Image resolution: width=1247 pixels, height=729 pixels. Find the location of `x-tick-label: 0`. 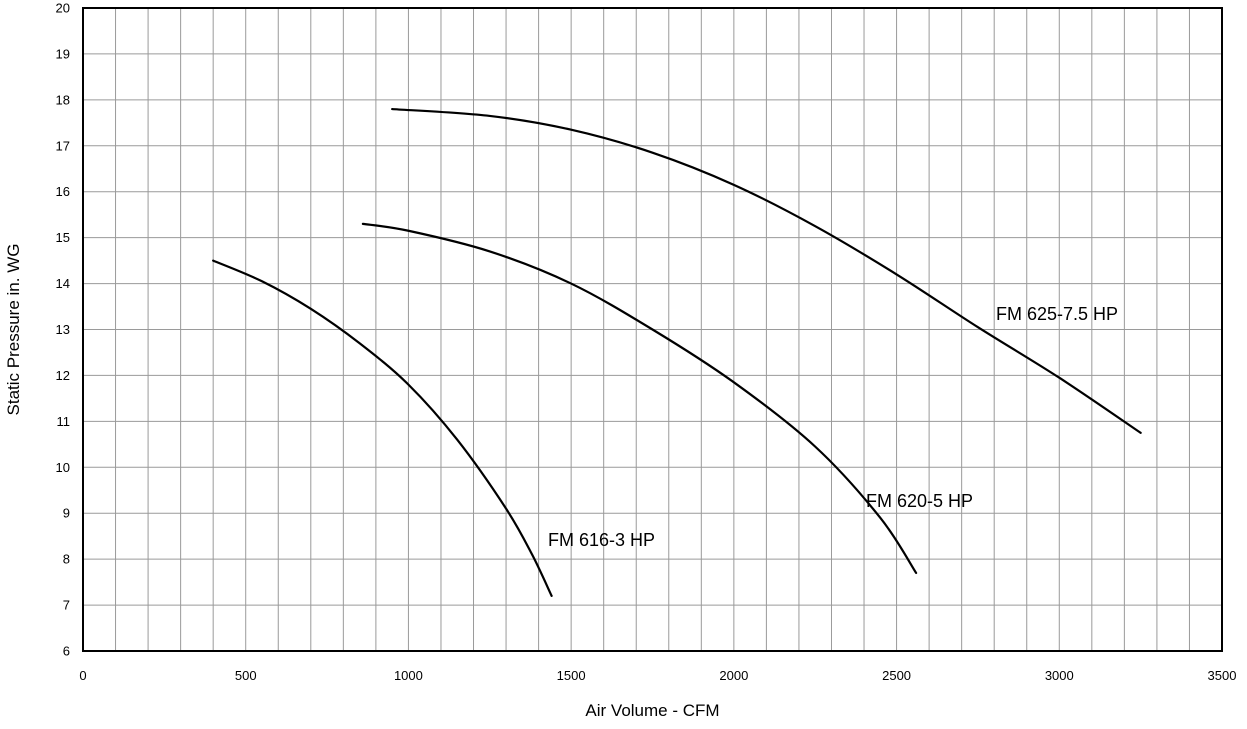

x-tick-label: 0 is located at coordinates (82, 675).